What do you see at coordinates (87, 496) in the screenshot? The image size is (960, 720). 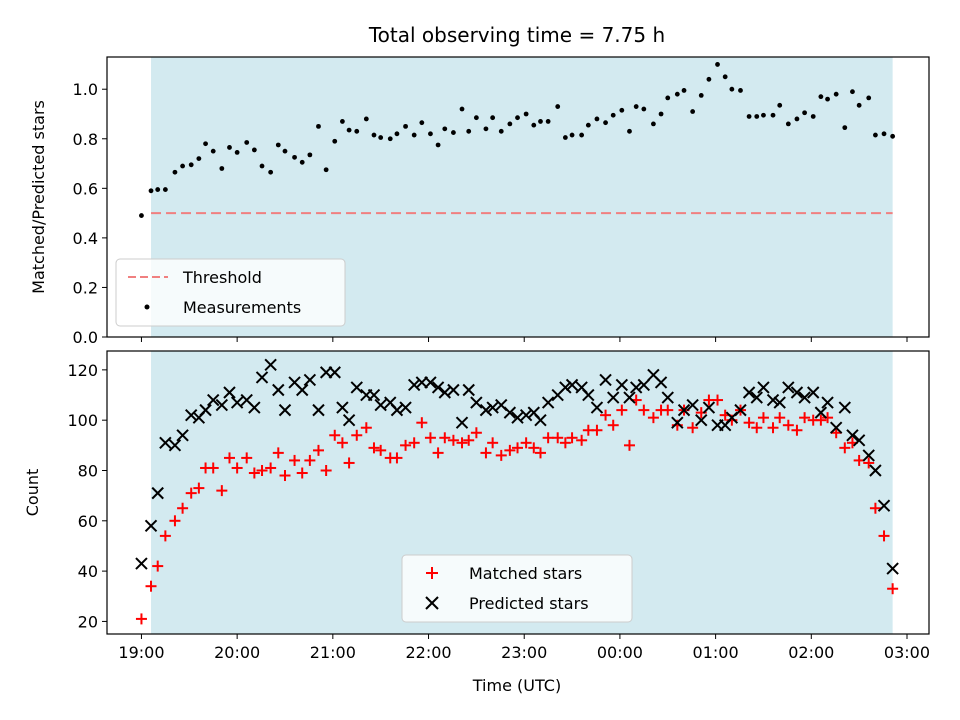 I see `bottom-y-ticks: 20 40 60 80 100 120` at bounding box center [87, 496].